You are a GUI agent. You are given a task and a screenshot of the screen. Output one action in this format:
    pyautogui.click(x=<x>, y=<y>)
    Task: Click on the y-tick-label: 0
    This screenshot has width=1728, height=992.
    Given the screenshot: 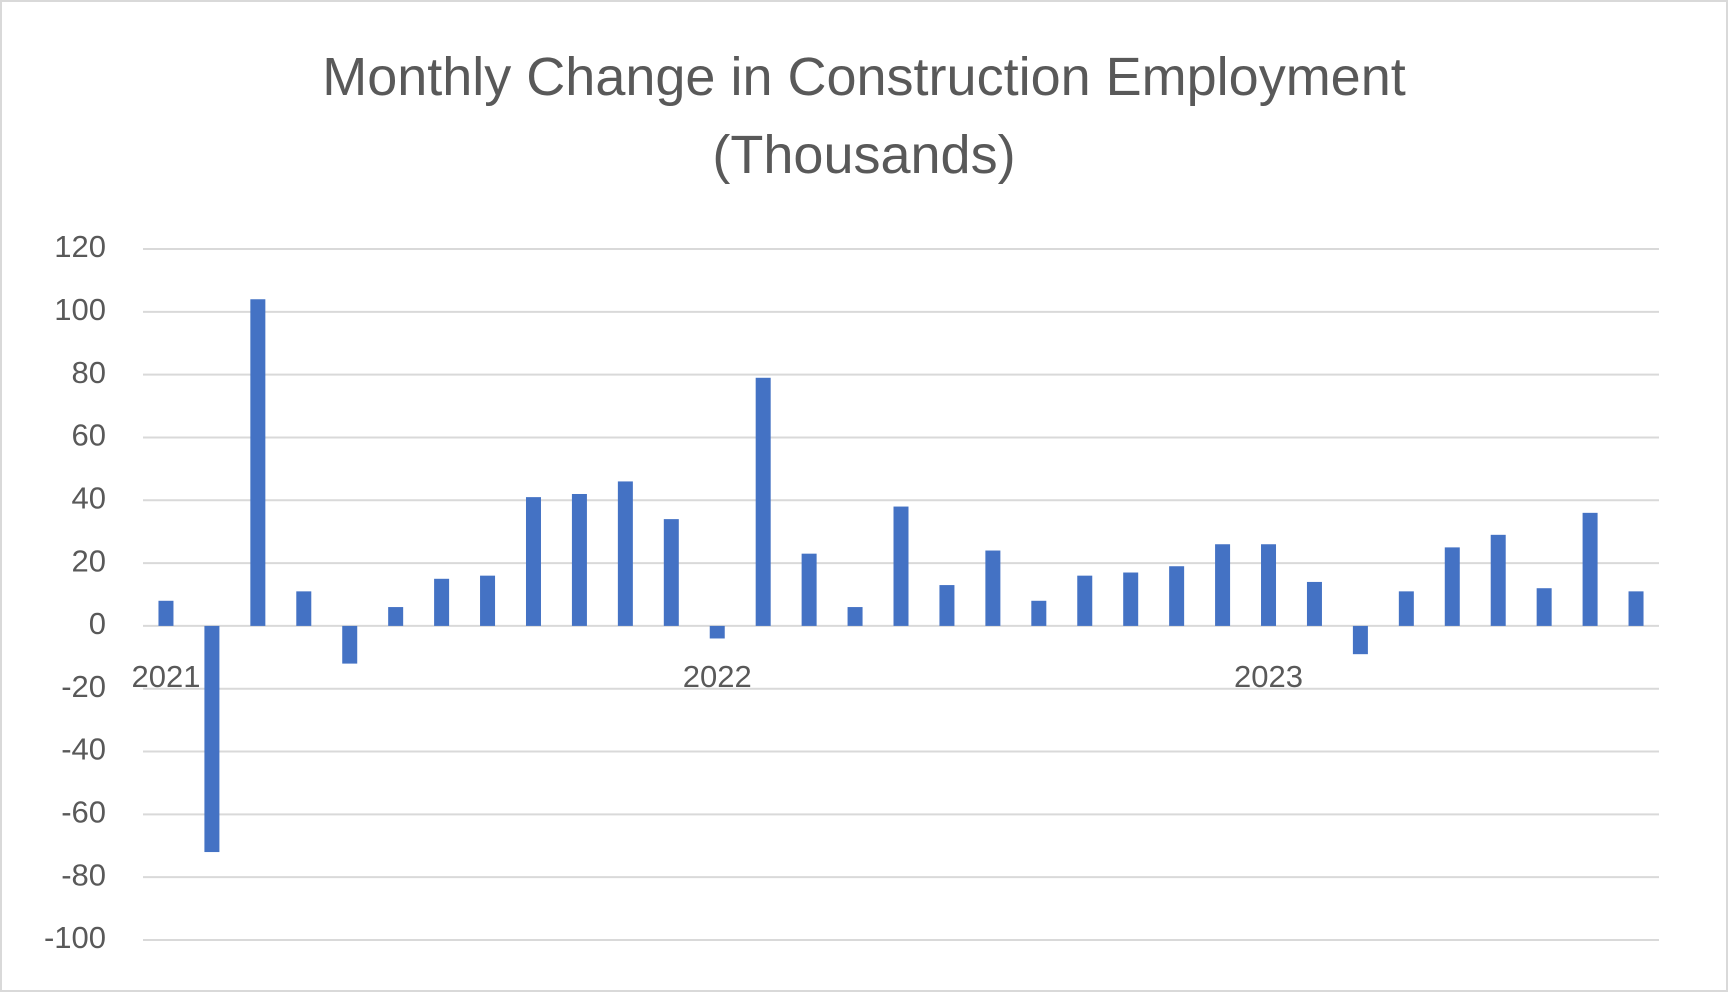 What is the action you would take?
    pyautogui.click(x=97, y=623)
    